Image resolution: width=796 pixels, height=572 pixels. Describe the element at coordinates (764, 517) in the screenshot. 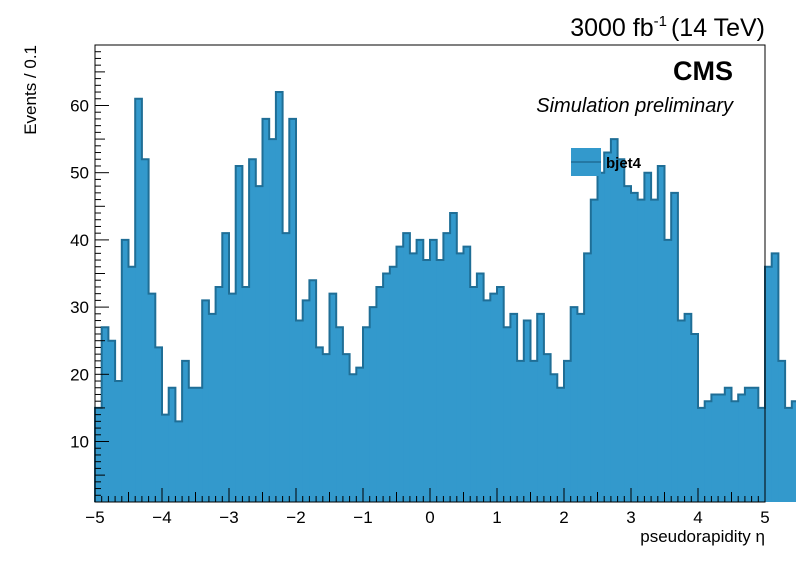

I see `x-tick-label: 5` at that location.